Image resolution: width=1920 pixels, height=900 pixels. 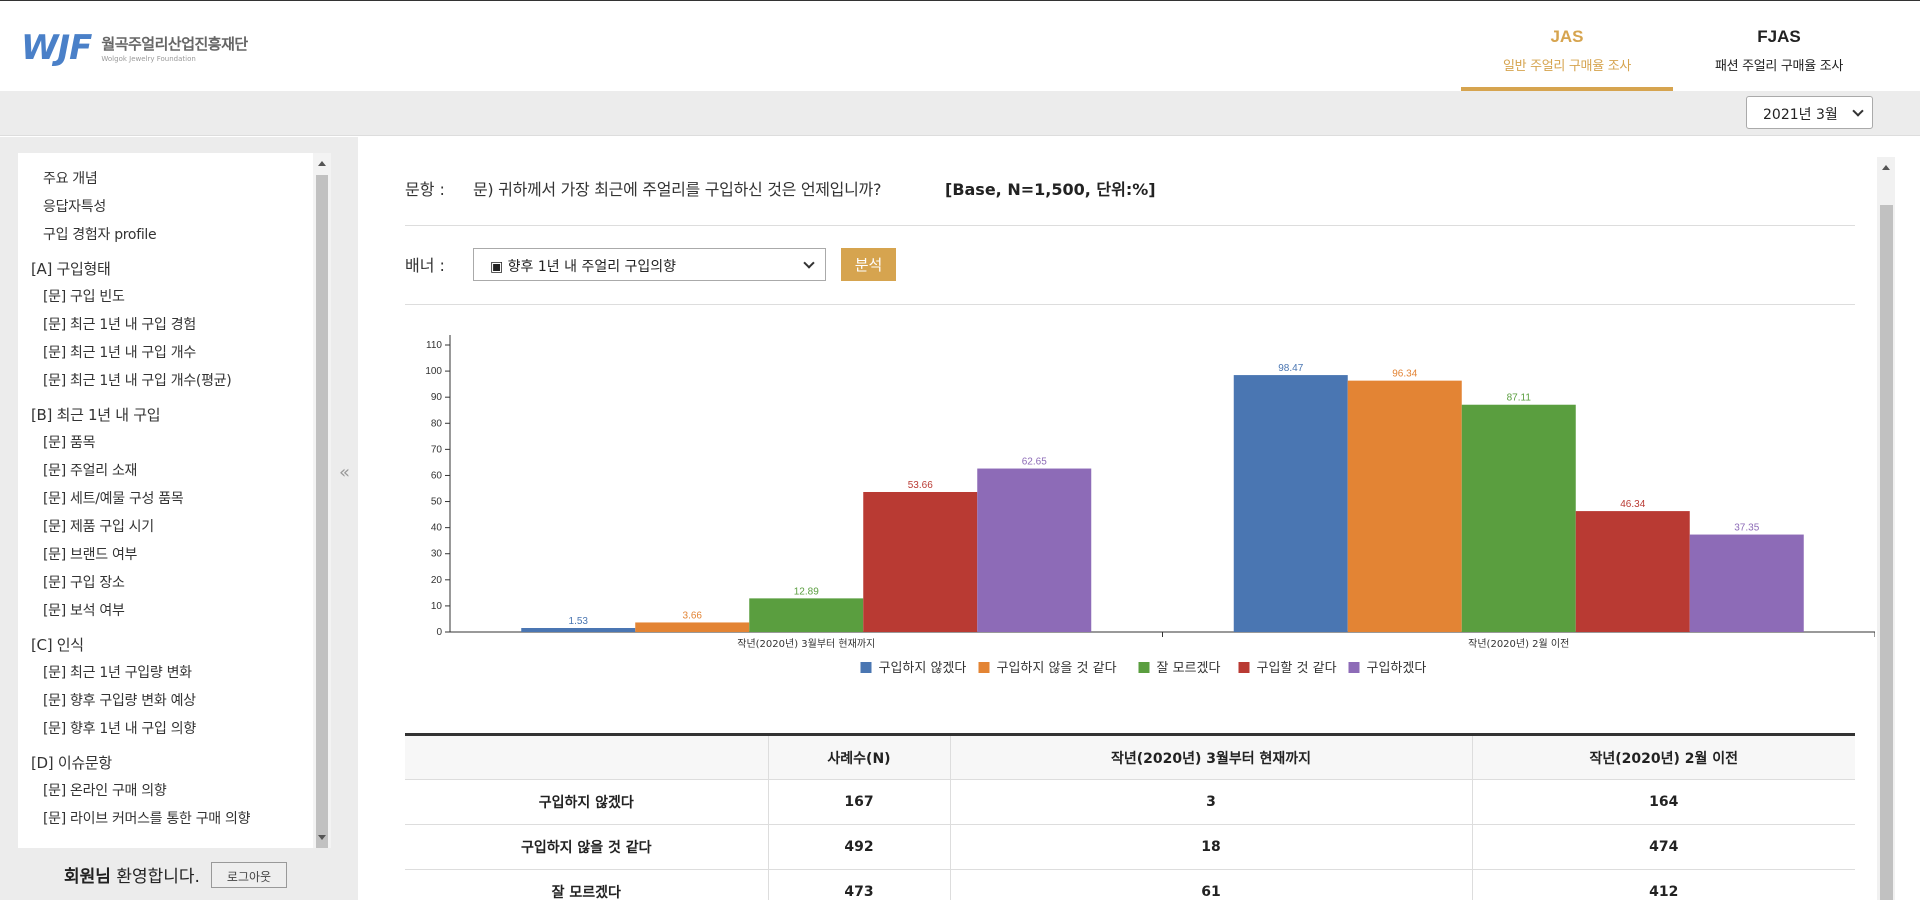 What do you see at coordinates (868, 264) in the screenshot?
I see `analyze-button: 분석` at bounding box center [868, 264].